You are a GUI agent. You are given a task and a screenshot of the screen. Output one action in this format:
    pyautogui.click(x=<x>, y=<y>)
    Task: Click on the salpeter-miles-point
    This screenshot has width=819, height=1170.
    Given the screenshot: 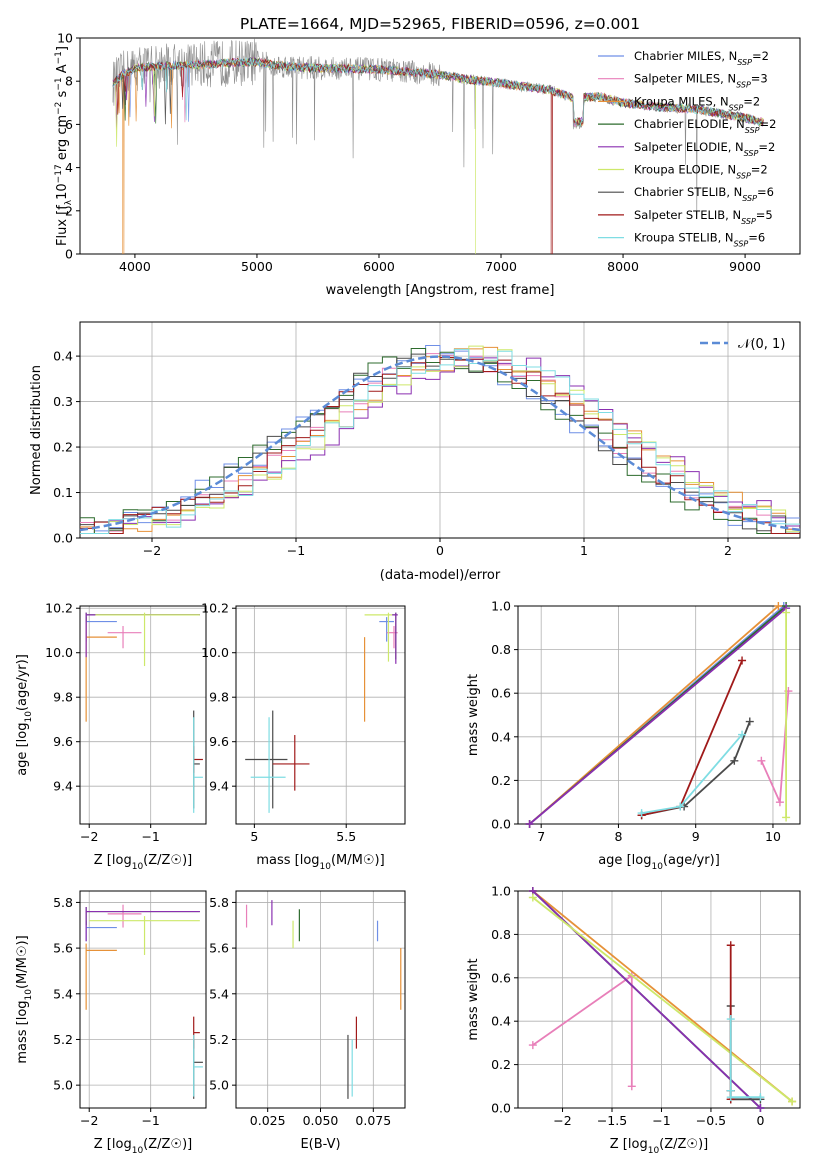 What is the action you would take?
    pyautogui.click(x=124, y=916)
    